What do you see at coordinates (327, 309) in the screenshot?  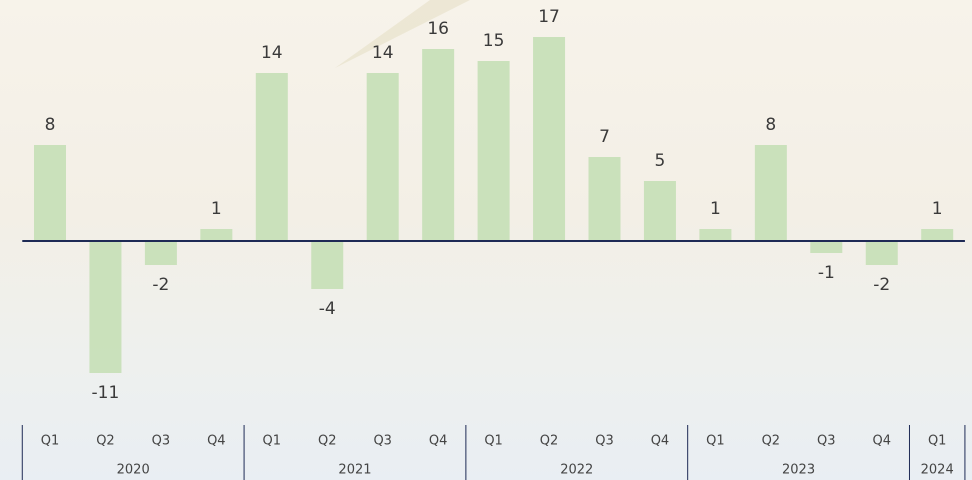 I see `value-label: -4` at bounding box center [327, 309].